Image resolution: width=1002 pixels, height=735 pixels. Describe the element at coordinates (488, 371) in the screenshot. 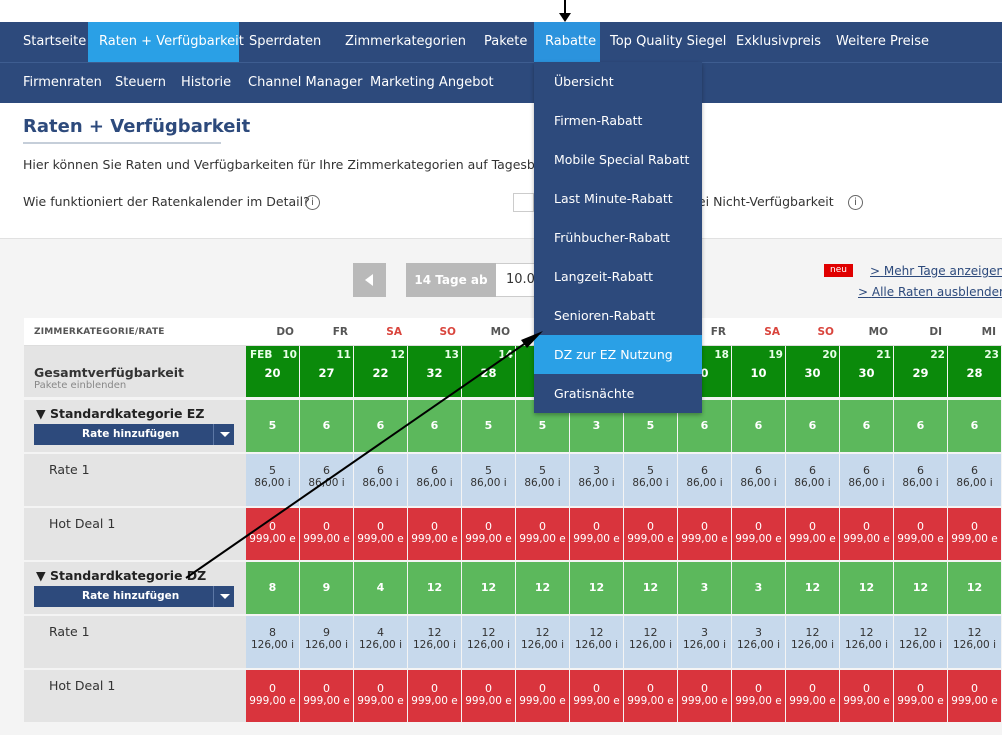

I see `total-availability-cell: 14 28` at that location.